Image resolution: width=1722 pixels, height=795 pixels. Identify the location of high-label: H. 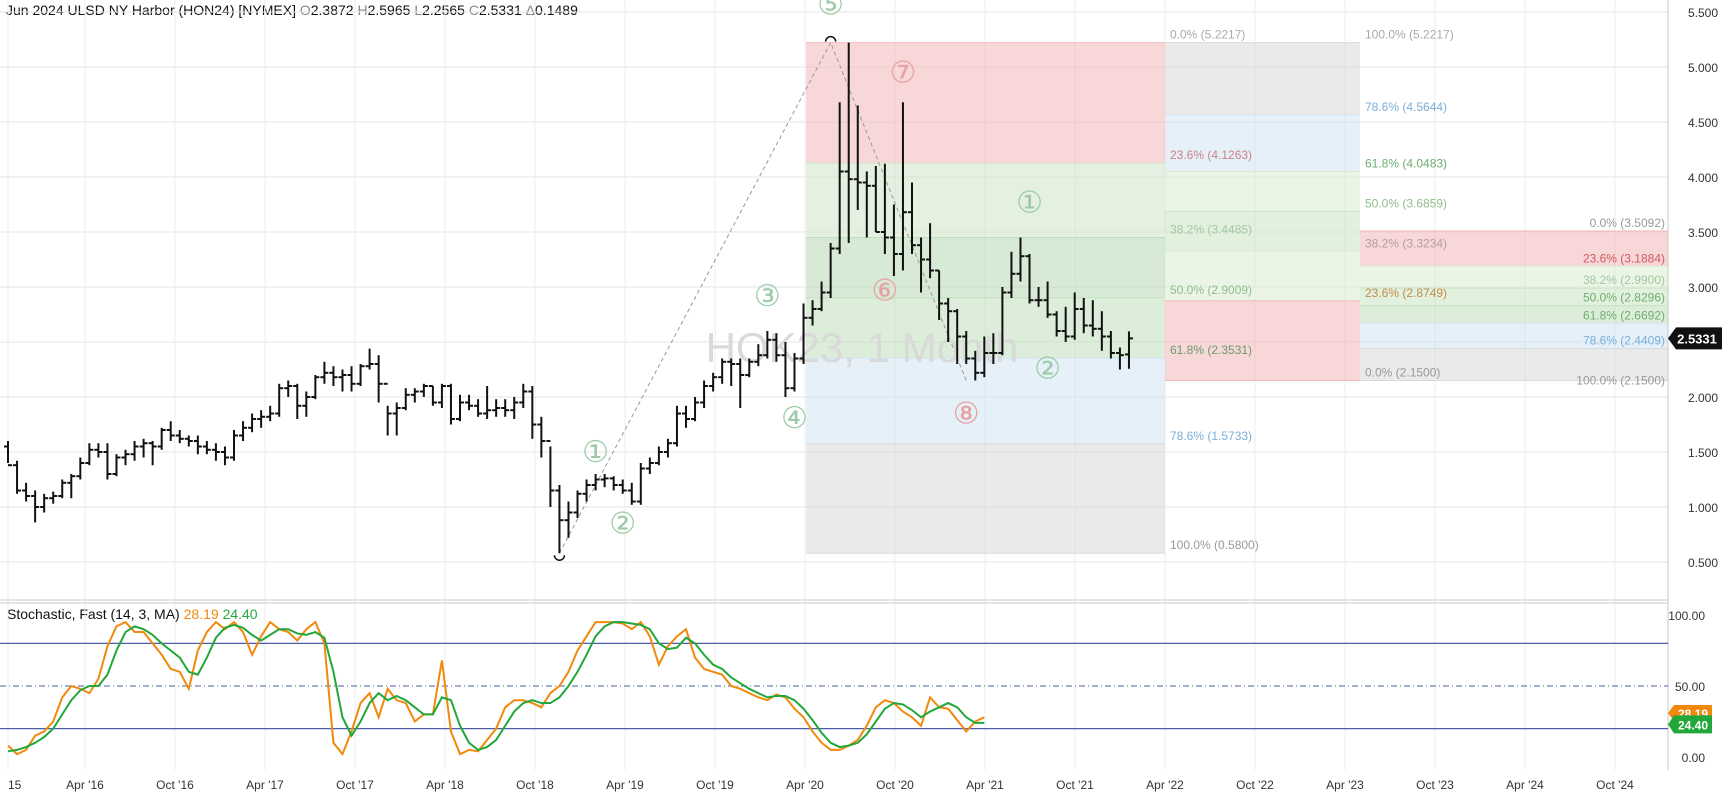
(362, 10).